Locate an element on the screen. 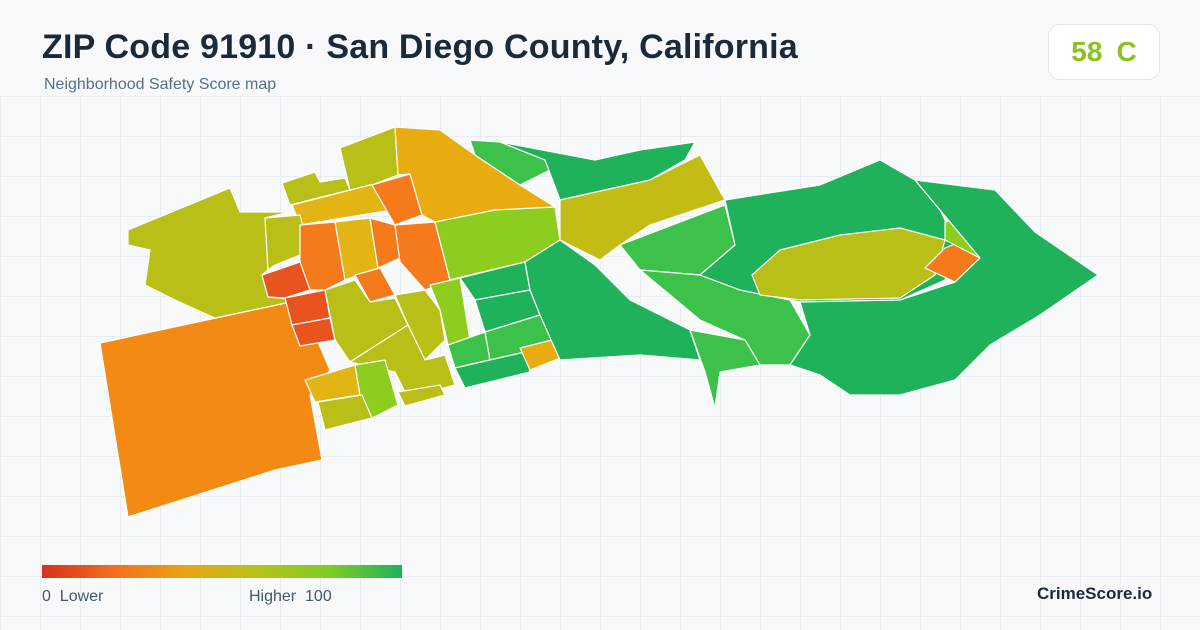 Image resolution: width=1200 pixels, height=630 pixels. legend-high-label: Higher 100 is located at coordinates (290, 596).